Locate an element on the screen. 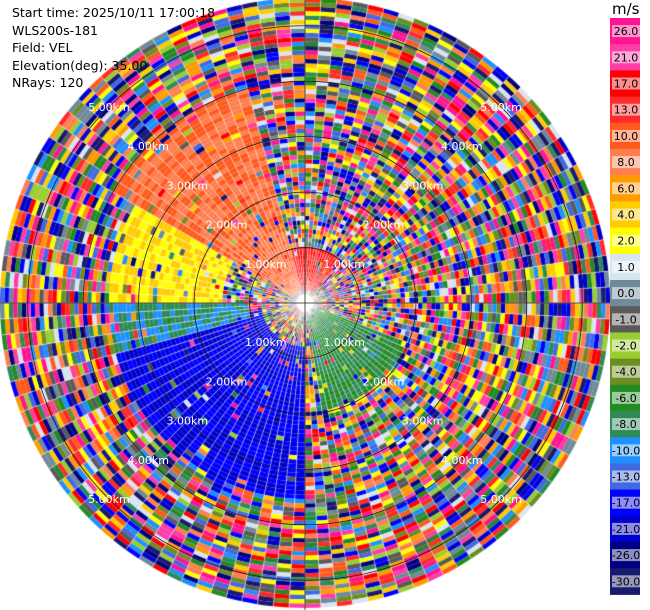 The height and width of the screenshot is (610, 650). colorbar-tick-label: 4.0 is located at coordinates (626, 215).